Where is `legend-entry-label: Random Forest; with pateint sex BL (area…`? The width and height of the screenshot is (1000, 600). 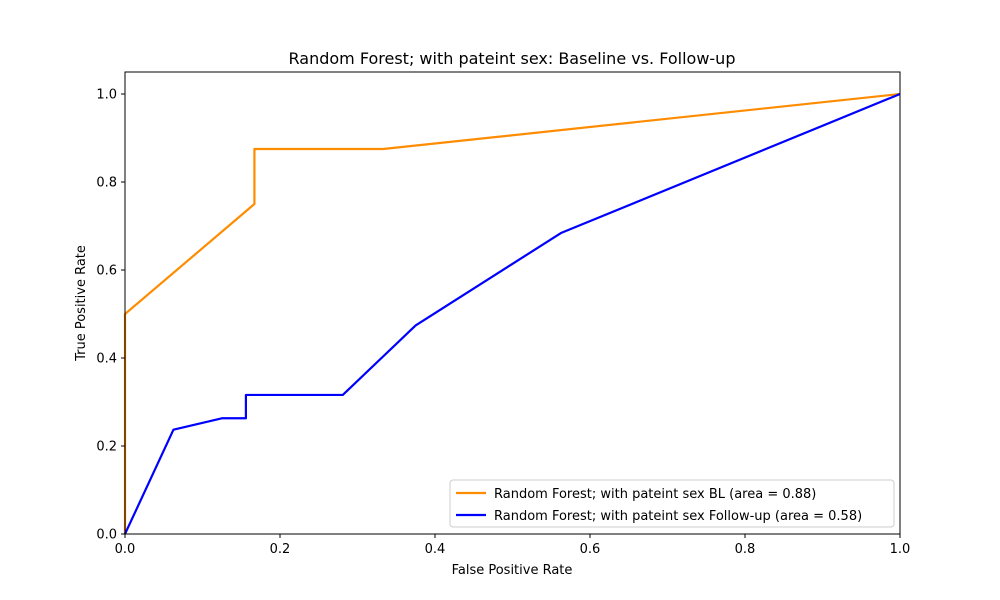
legend-entry-label: Random Forest; with pateint sex BL (area… is located at coordinates (655, 494).